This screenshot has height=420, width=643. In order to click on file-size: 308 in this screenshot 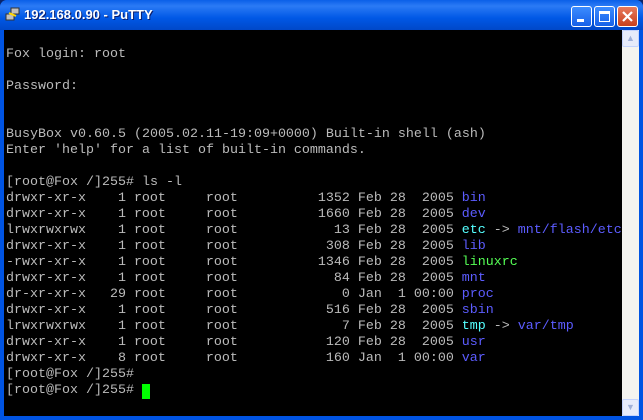, I will do `click(337, 246)`.